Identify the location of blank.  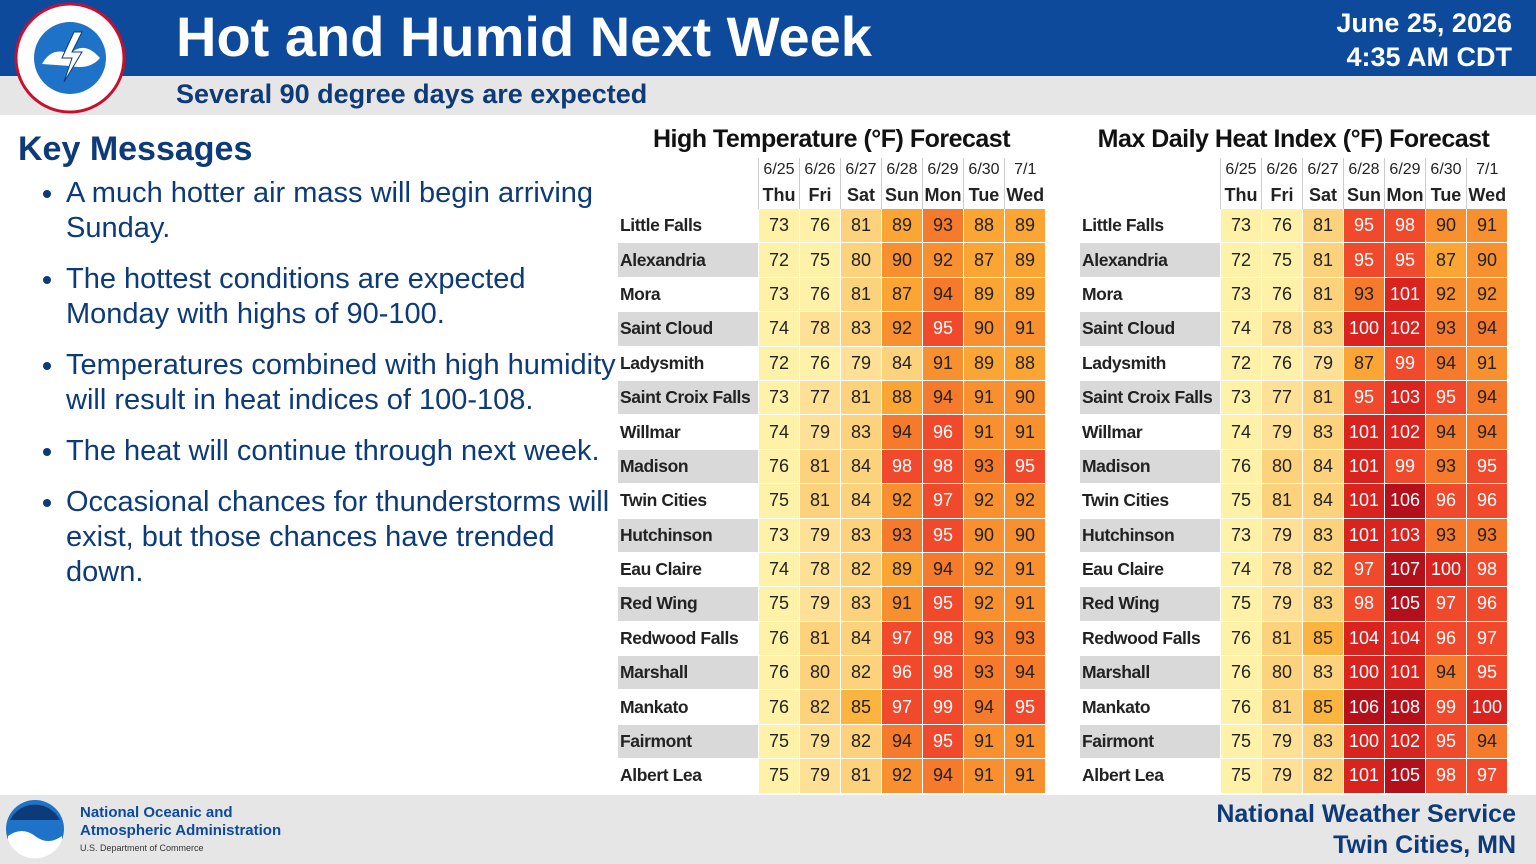
(688, 195).